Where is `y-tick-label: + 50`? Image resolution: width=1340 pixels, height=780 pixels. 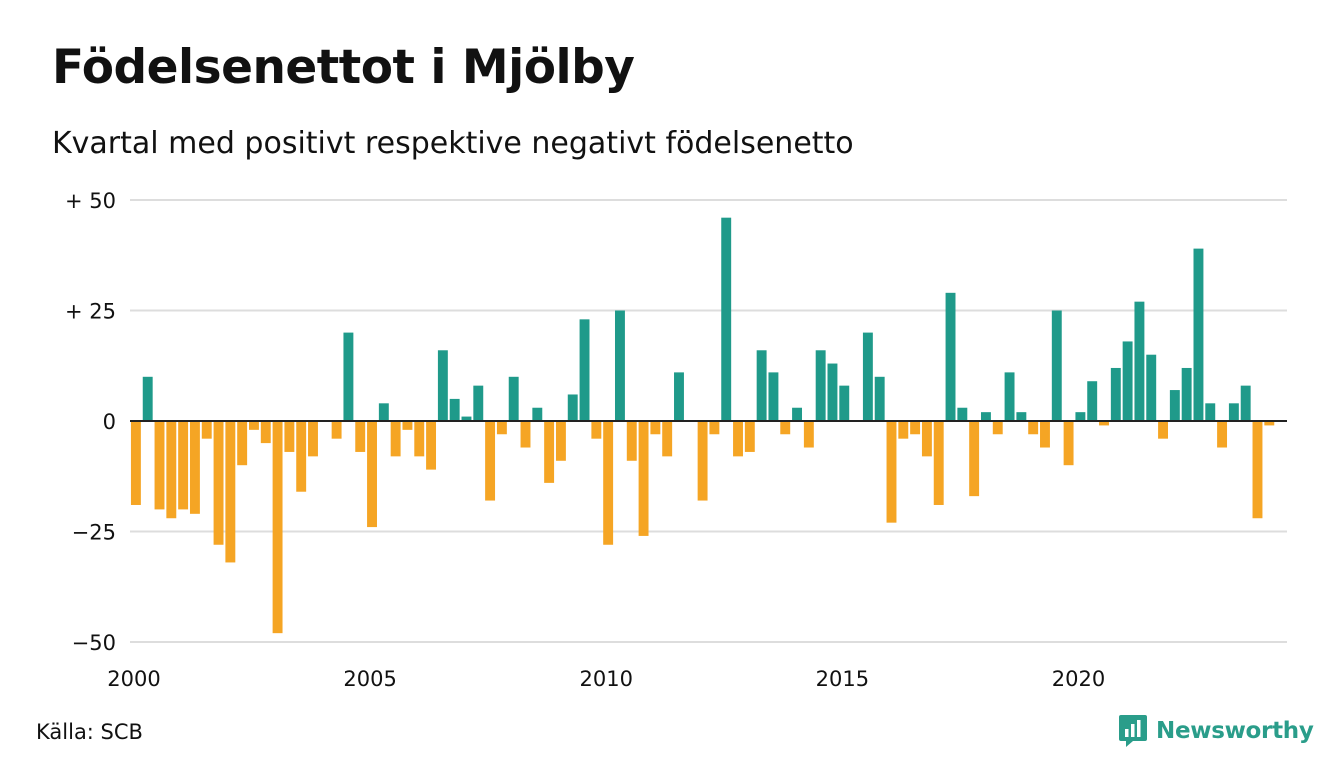 y-tick-label: + 50 is located at coordinates (90, 201).